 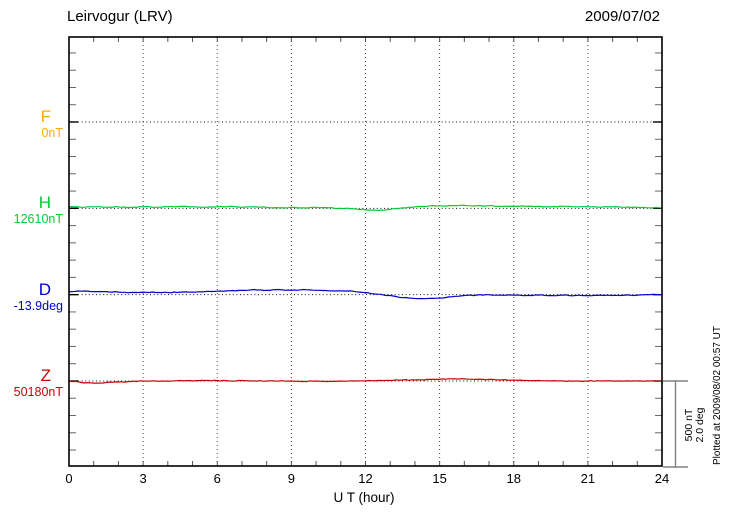 I want to click on x-tick-label: 6, so click(x=217, y=478).